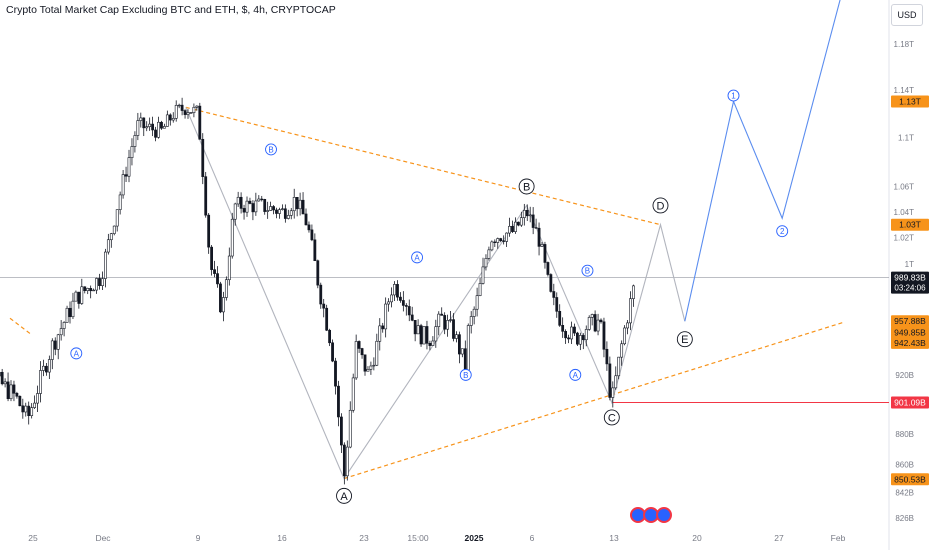  I want to click on time-axis-label: 16, so click(282, 538).